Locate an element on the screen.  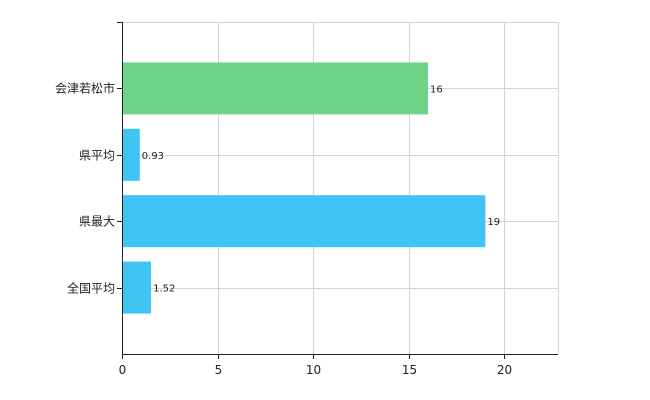
x-tick-label: 10 is located at coordinates (313, 370).